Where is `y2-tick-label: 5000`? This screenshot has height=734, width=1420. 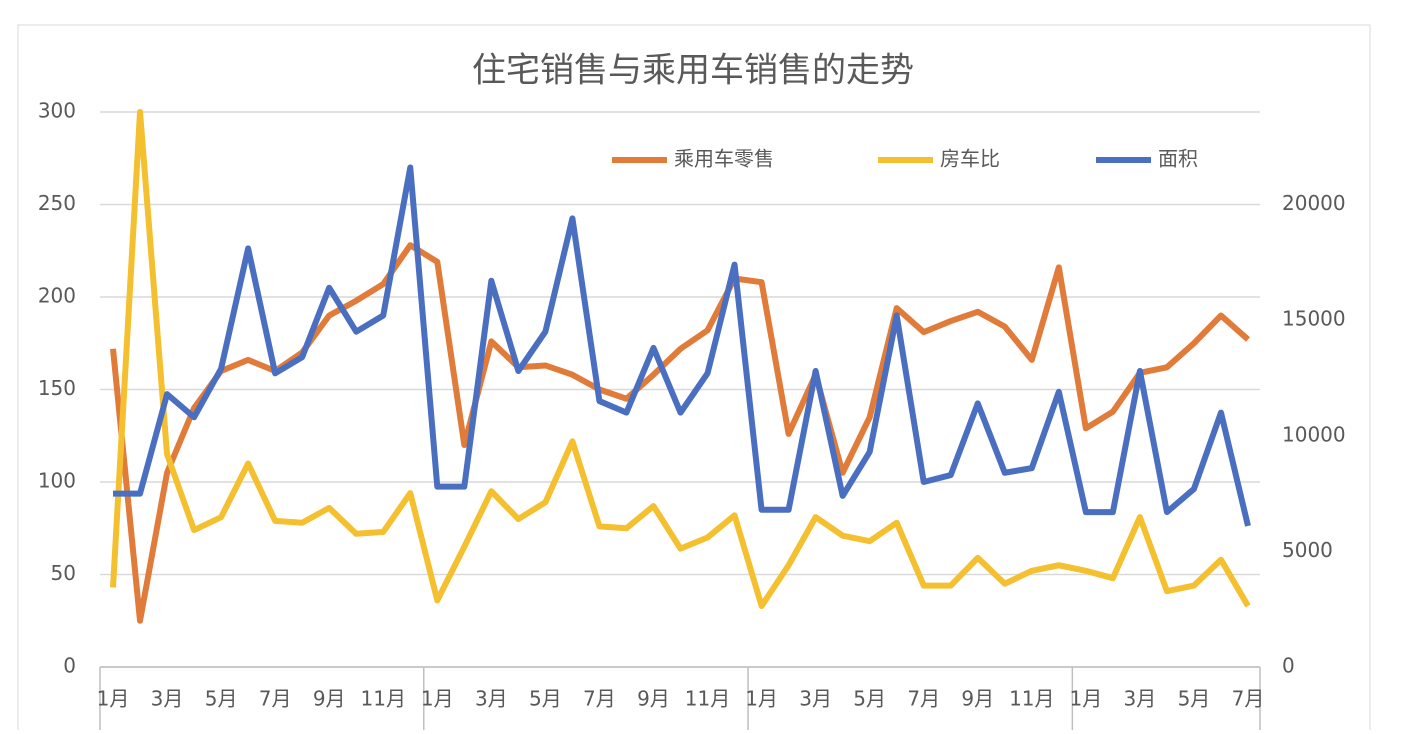
y2-tick-label: 5000 is located at coordinates (1307, 550).